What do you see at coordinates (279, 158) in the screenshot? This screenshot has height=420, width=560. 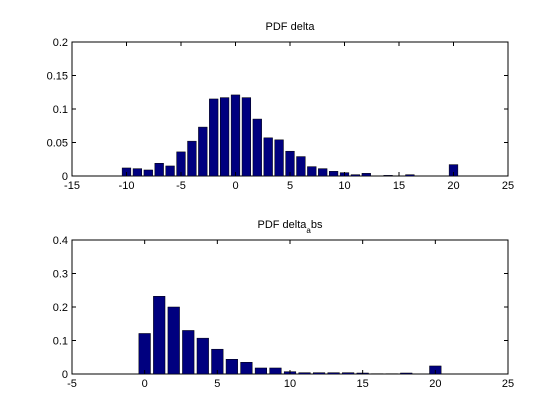 I see `bar-top-x4` at bounding box center [279, 158].